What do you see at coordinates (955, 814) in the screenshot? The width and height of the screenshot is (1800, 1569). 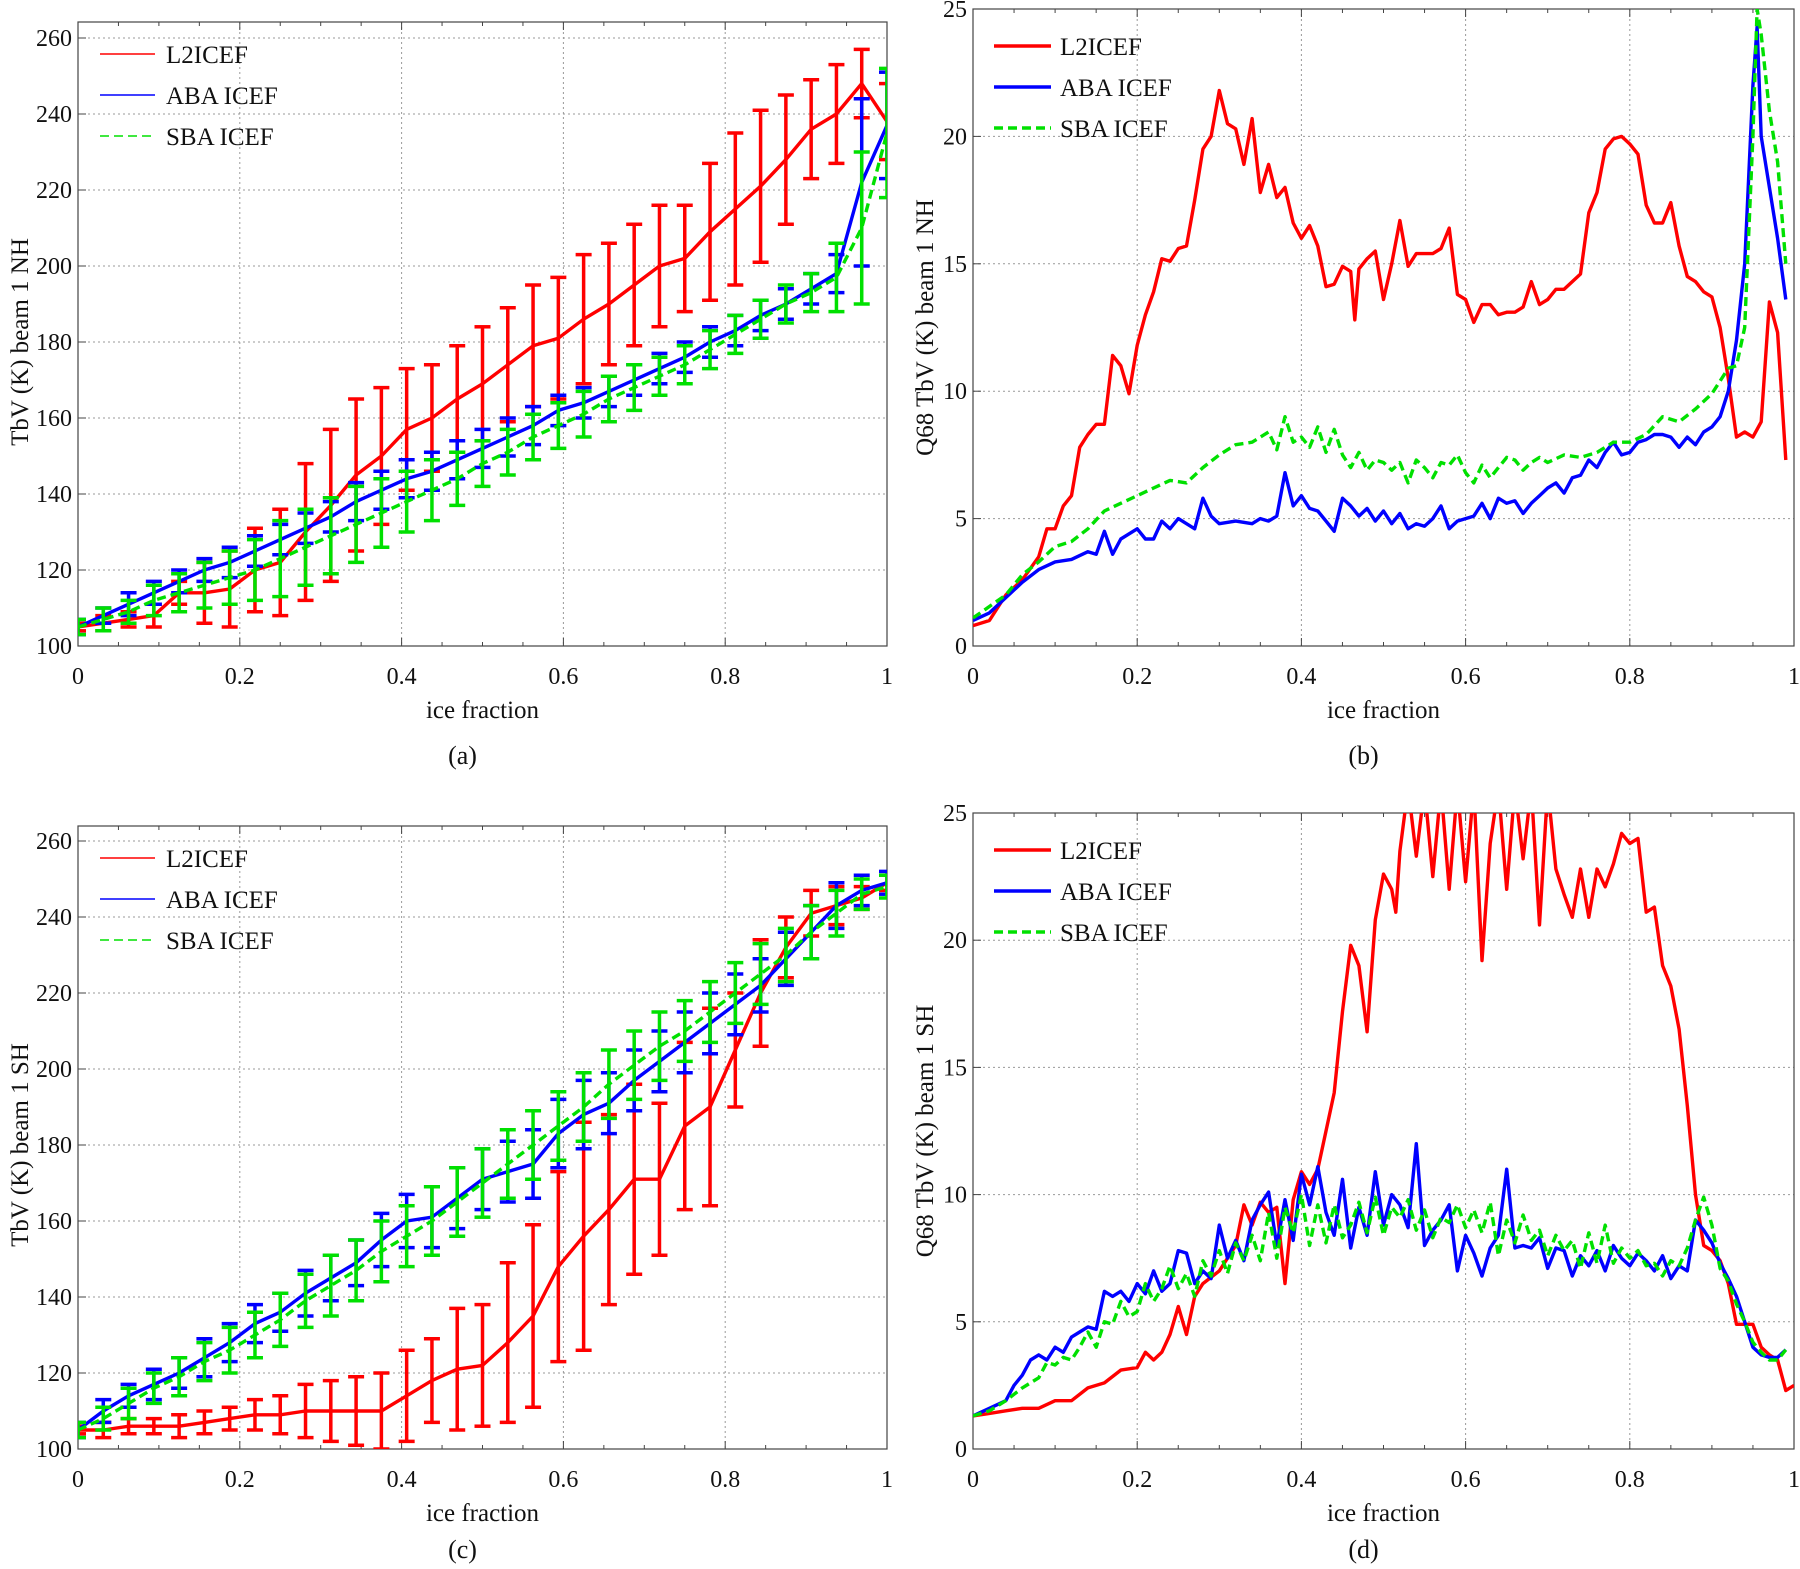 I see `y-tick-label: 25` at bounding box center [955, 814].